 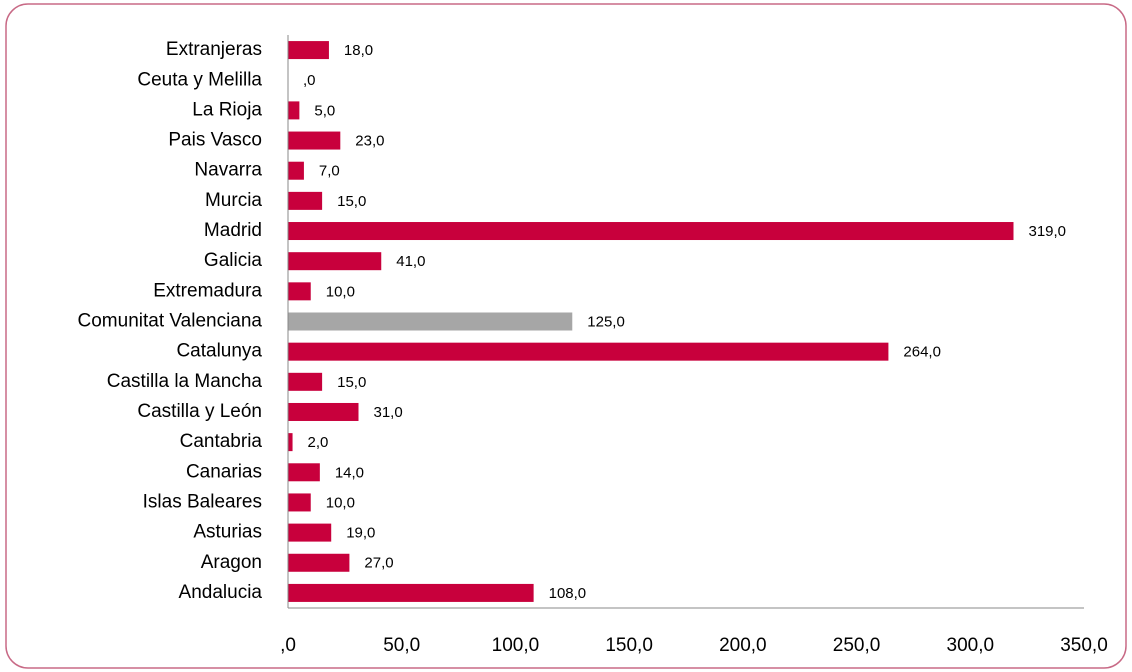 I want to click on value-label: 18,0, so click(x=358, y=50).